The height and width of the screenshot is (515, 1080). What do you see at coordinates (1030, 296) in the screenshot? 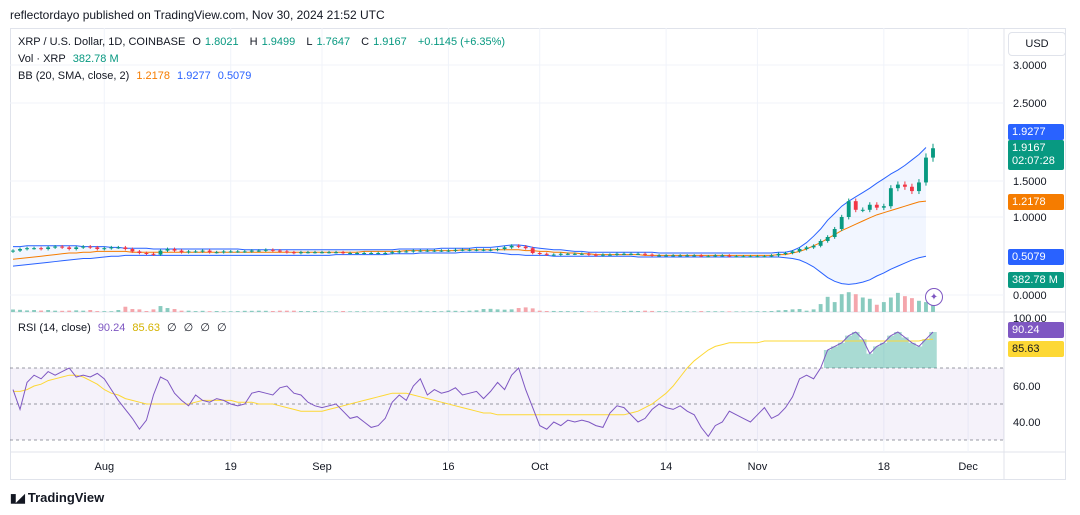
I see `price-tick-label: 0.0000` at bounding box center [1030, 296].